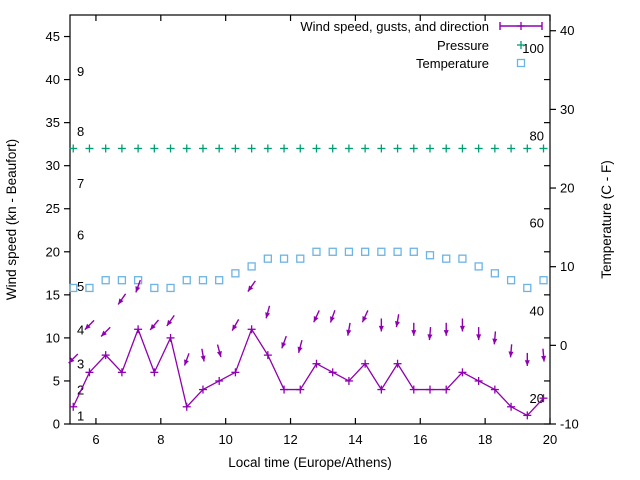 The height and width of the screenshot is (480, 640). What do you see at coordinates (563, 345) in the screenshot?
I see `y2-tick-label: 0` at bounding box center [563, 345].